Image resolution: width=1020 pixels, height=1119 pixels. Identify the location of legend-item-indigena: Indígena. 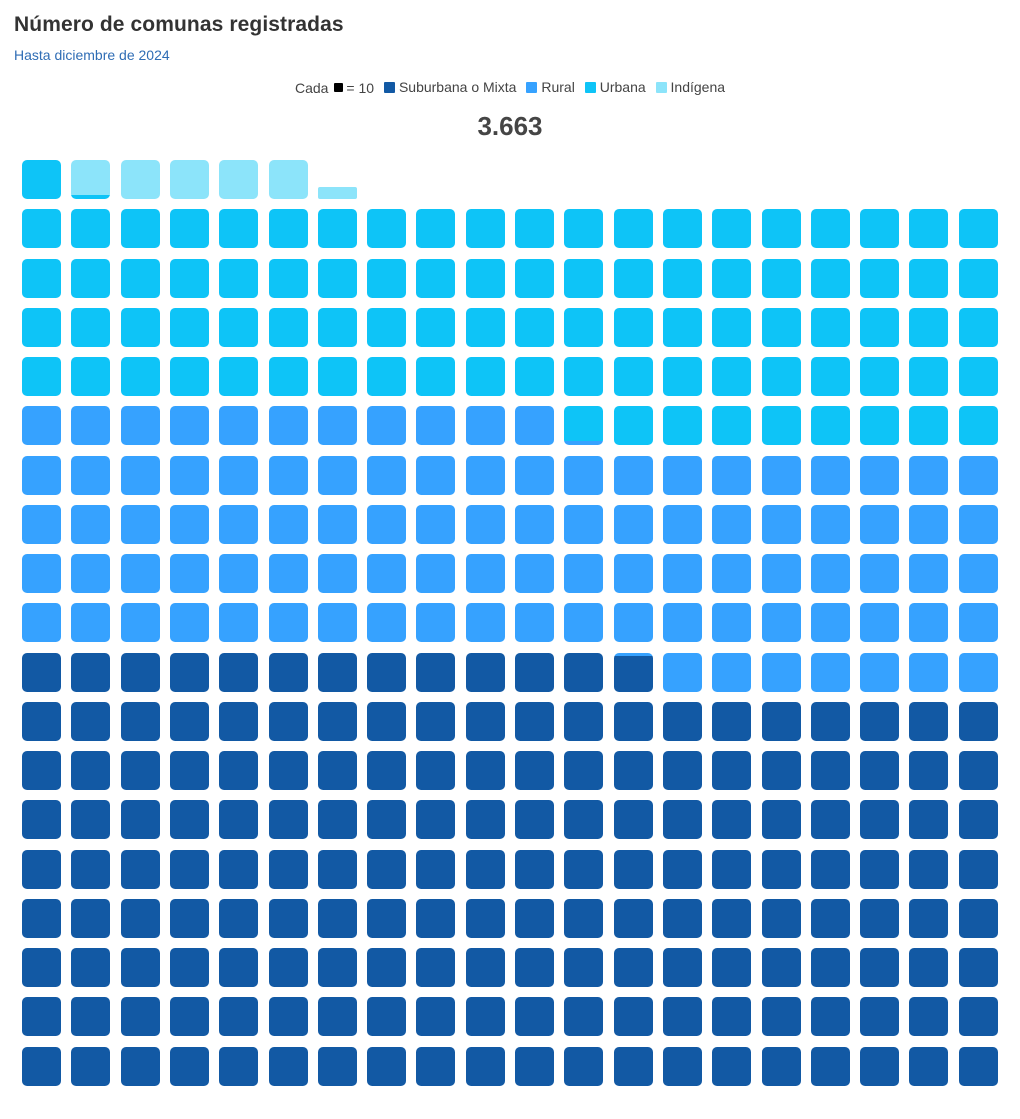
(690, 87).